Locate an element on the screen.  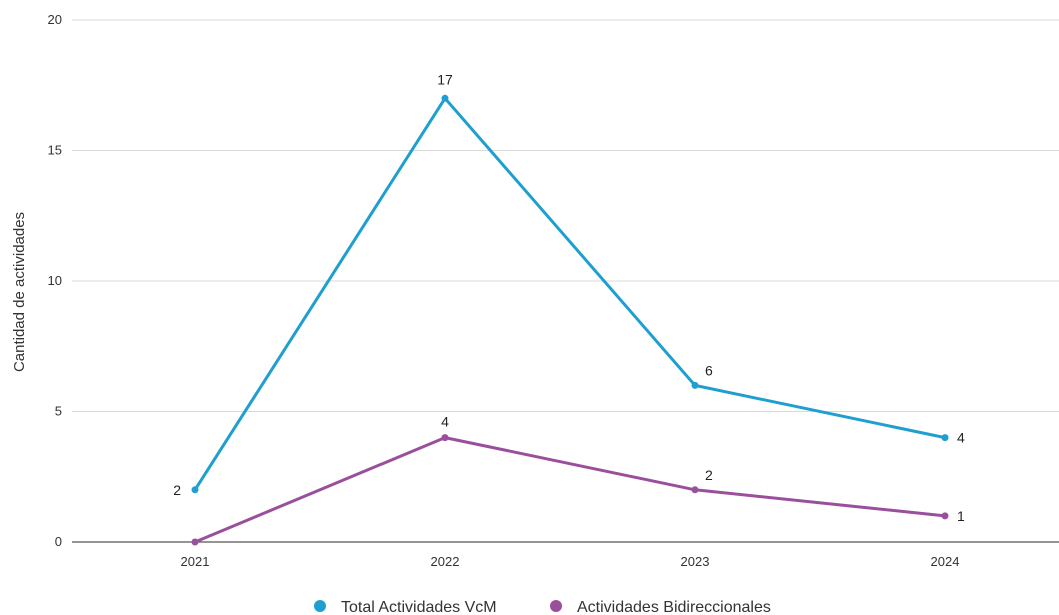
y-axis-ticks: 0 5 10 15 20 is located at coordinates (55, 280).